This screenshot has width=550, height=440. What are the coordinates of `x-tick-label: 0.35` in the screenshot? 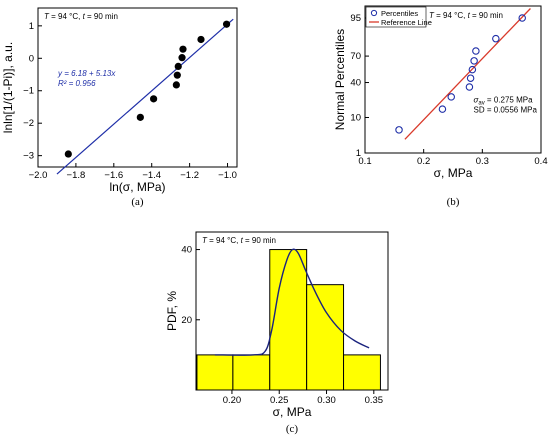 It's located at (374, 400).